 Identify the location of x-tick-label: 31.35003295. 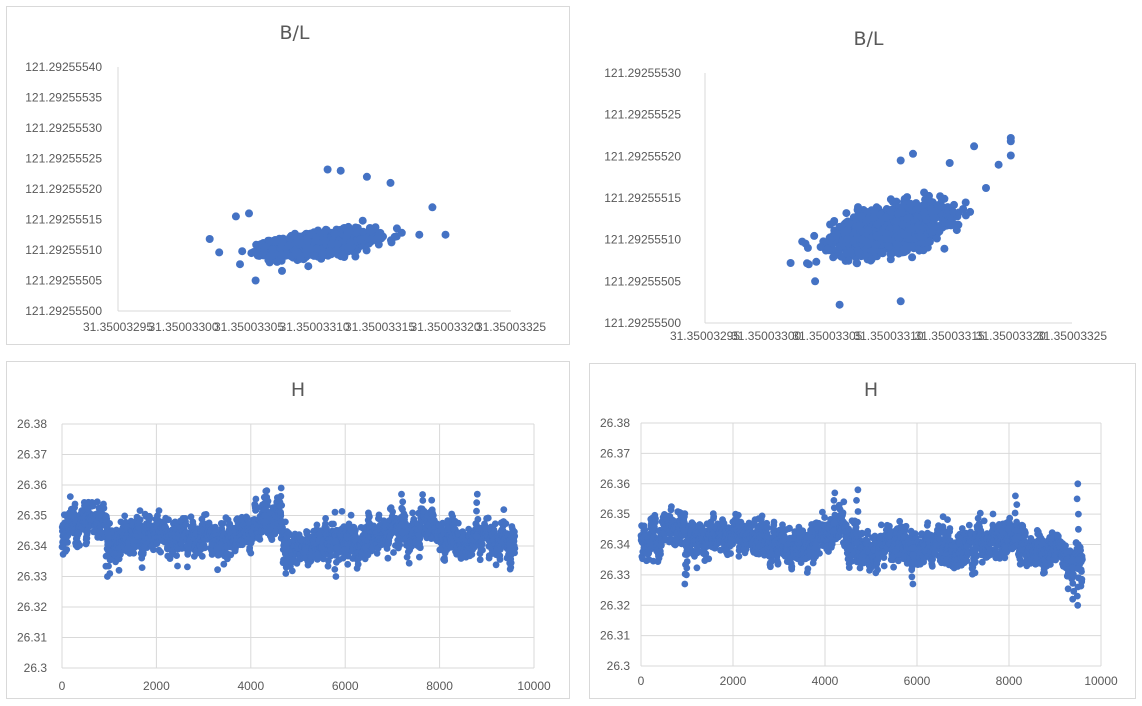
(118, 327).